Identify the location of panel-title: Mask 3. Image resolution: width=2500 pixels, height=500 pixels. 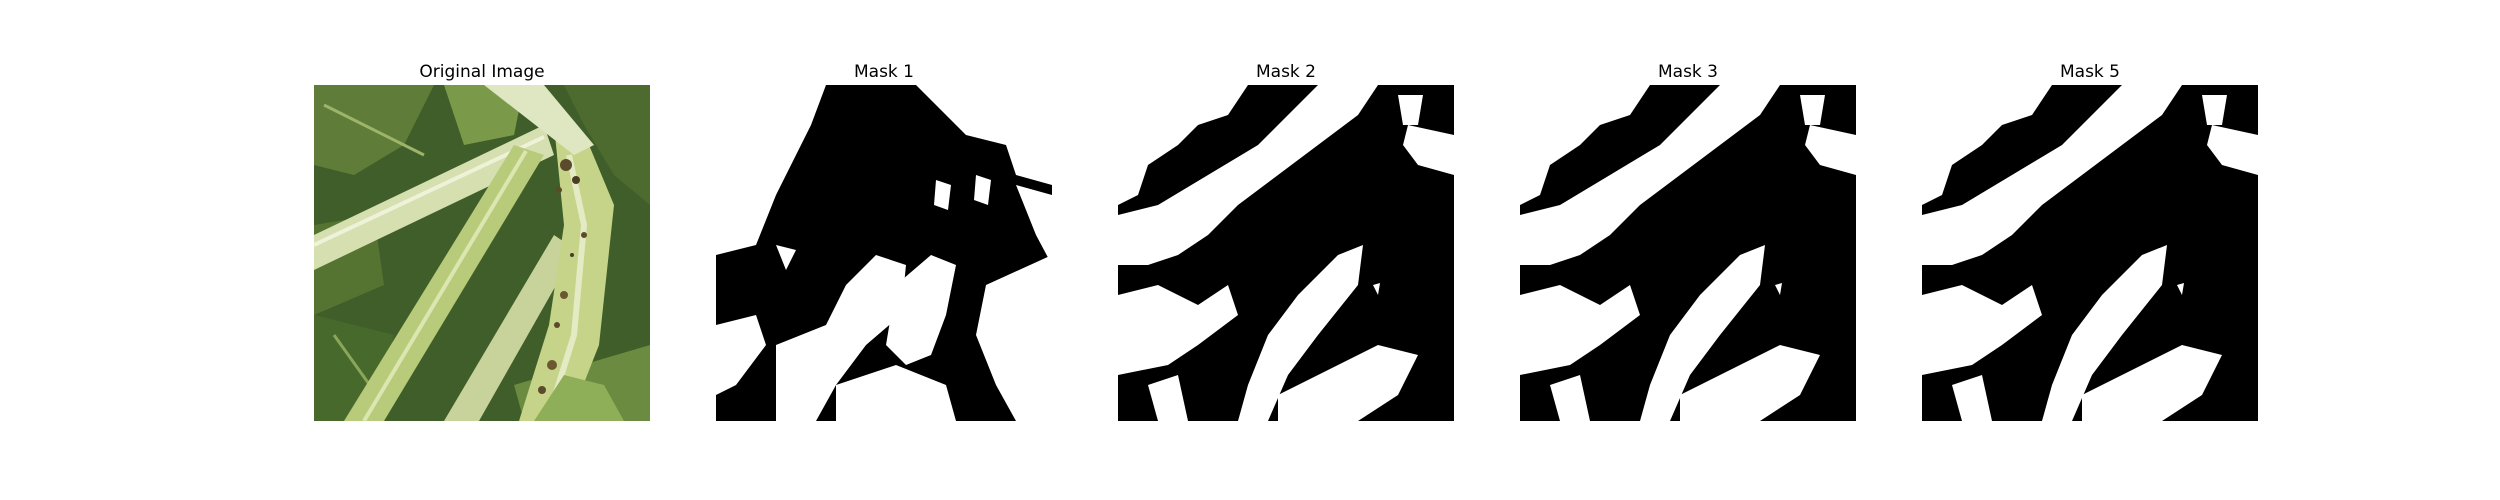
(1688, 72).